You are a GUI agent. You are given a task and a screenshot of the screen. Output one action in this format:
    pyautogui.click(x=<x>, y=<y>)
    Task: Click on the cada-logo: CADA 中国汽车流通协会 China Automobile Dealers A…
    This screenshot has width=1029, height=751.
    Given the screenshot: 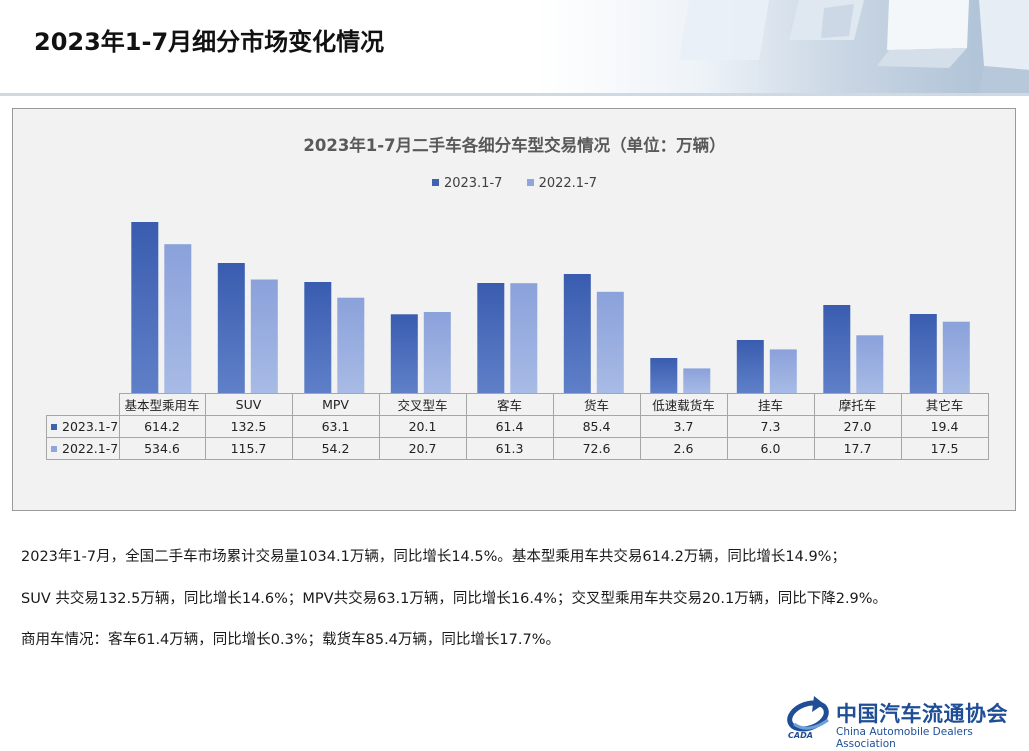 What is the action you would take?
    pyautogui.click(x=904, y=722)
    